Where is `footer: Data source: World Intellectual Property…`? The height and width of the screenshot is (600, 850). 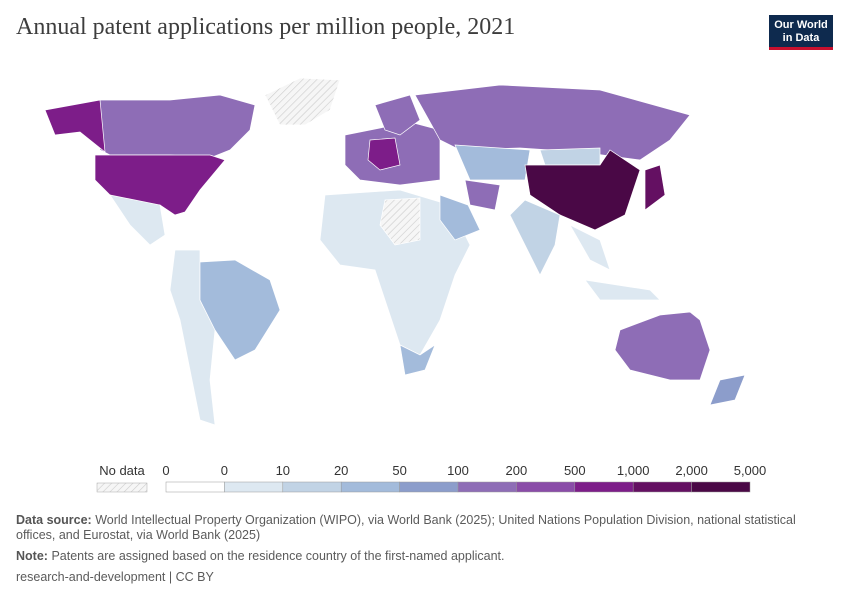
footer: Data source: World Intellectual Property… is located at coordinates (426, 552).